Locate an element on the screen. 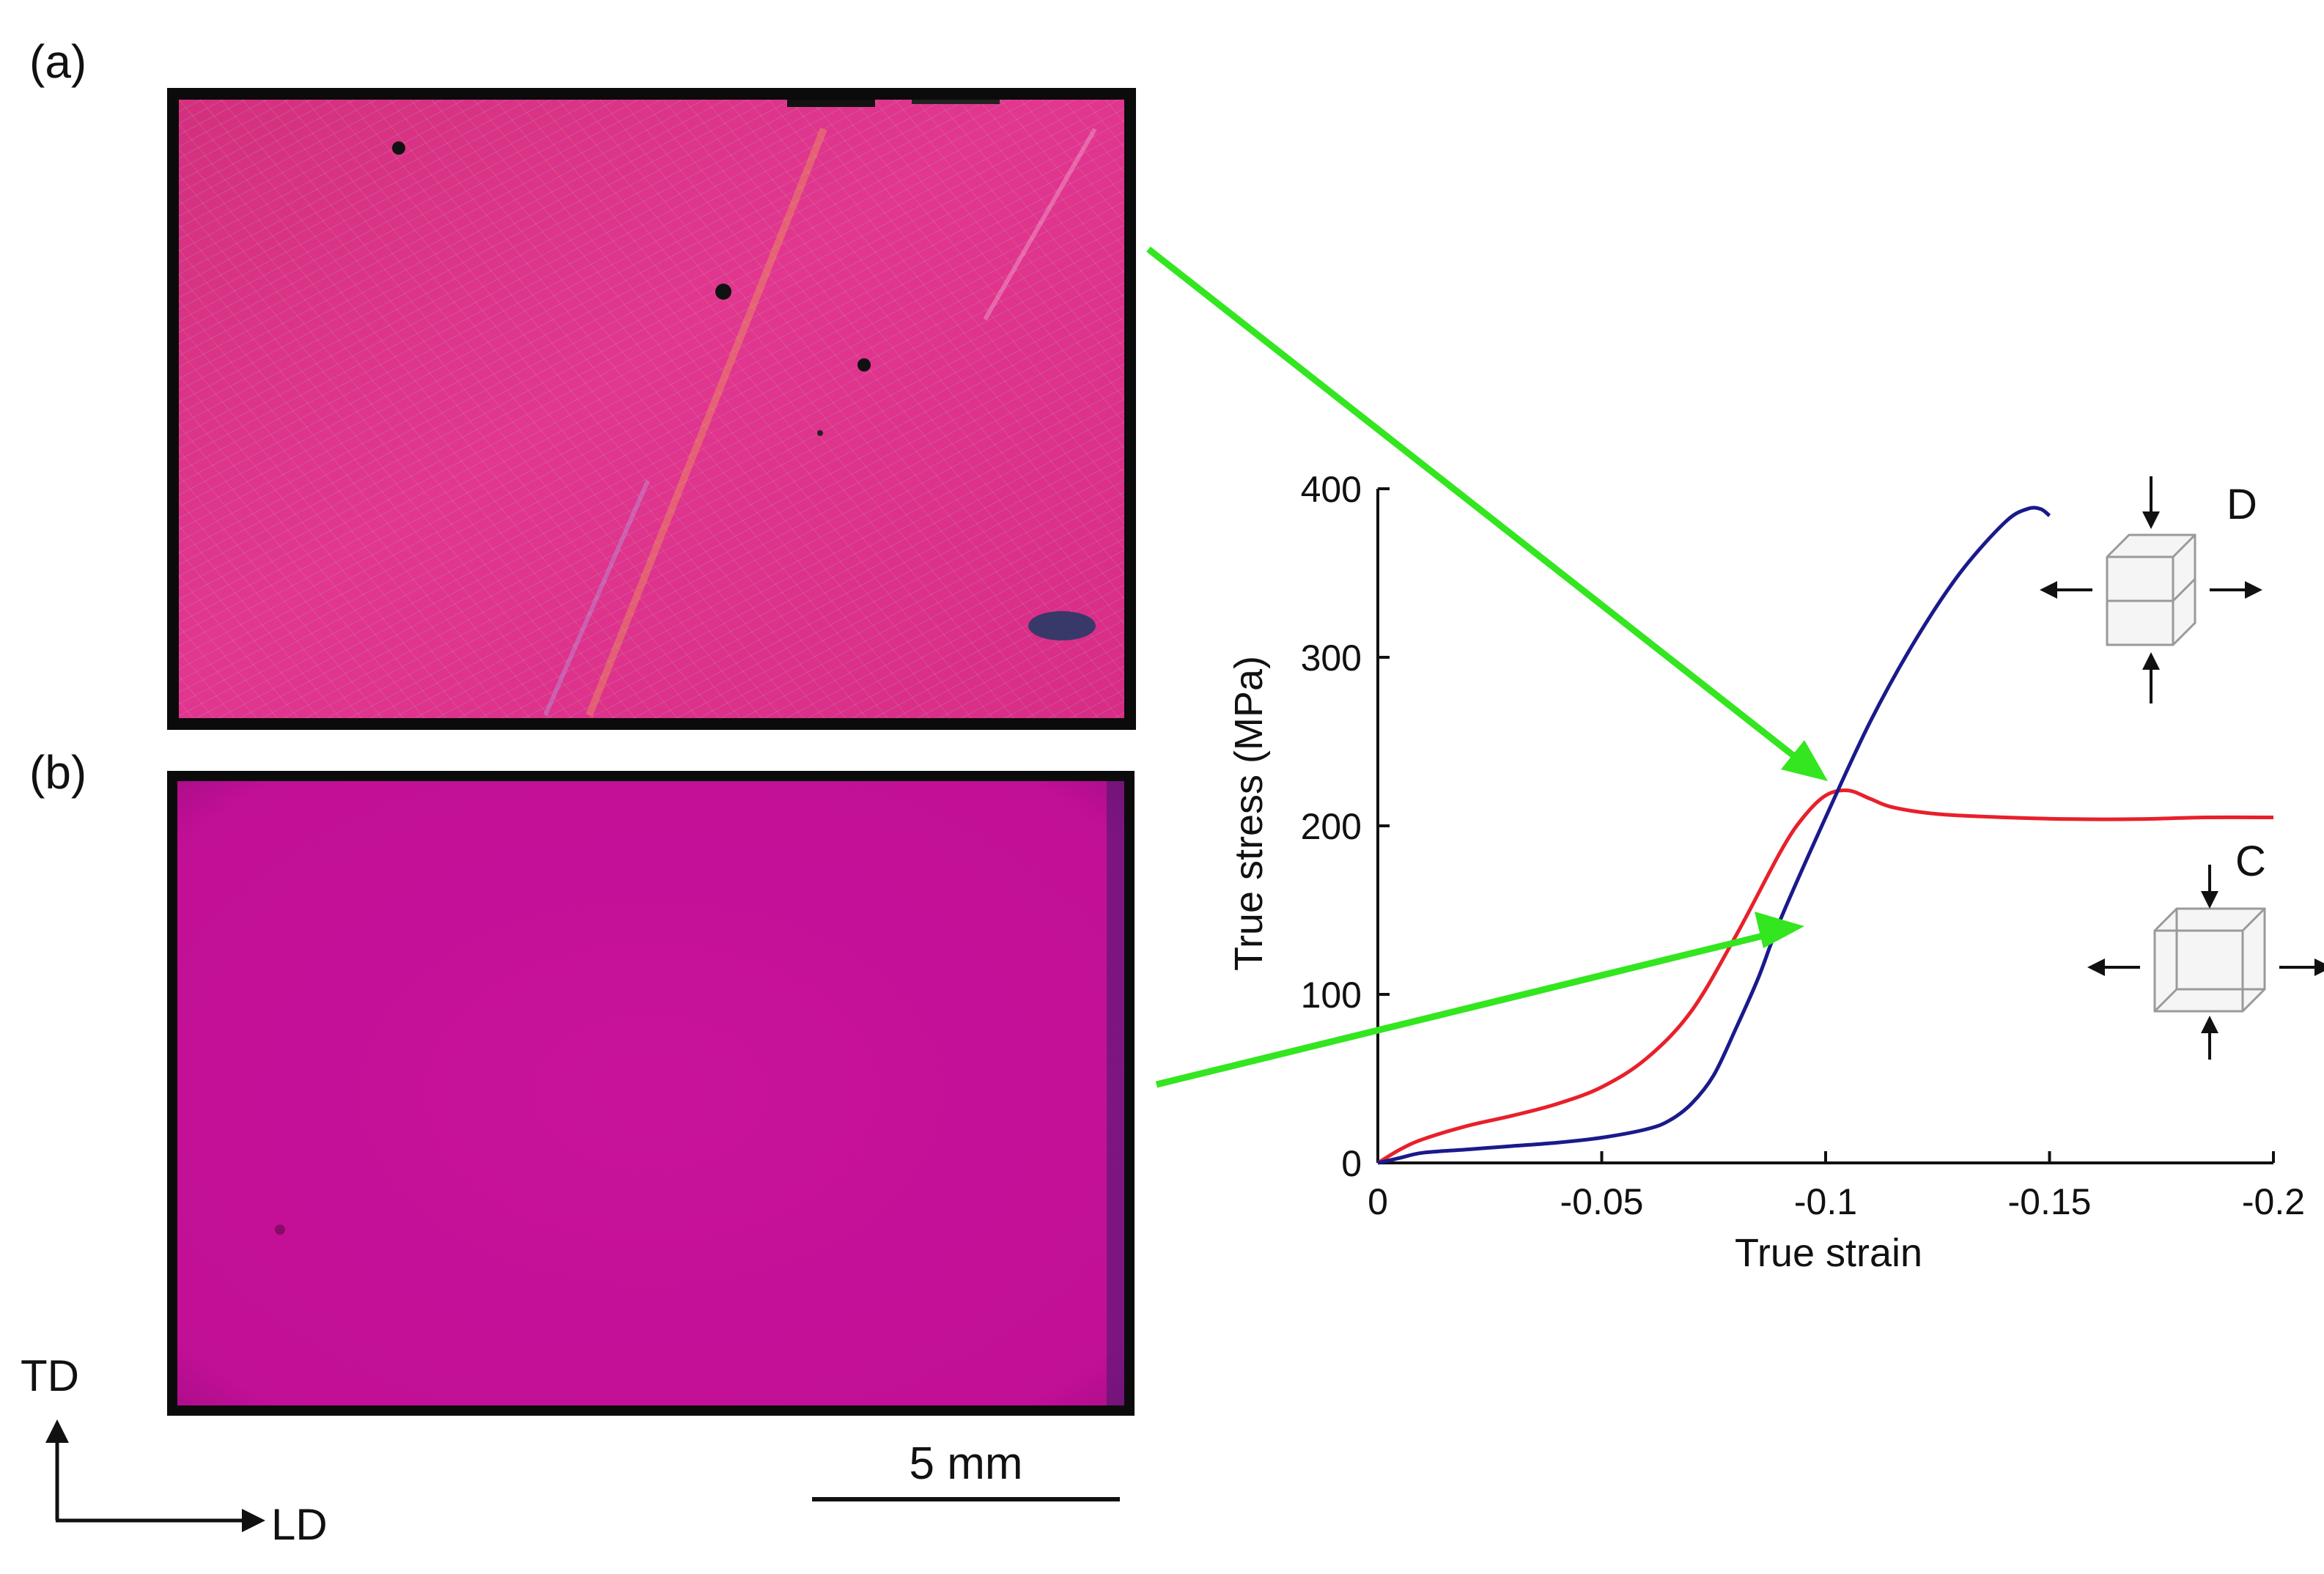 The image size is (2324, 1574). pointer-arrow-b is located at coordinates (1479, 1000).